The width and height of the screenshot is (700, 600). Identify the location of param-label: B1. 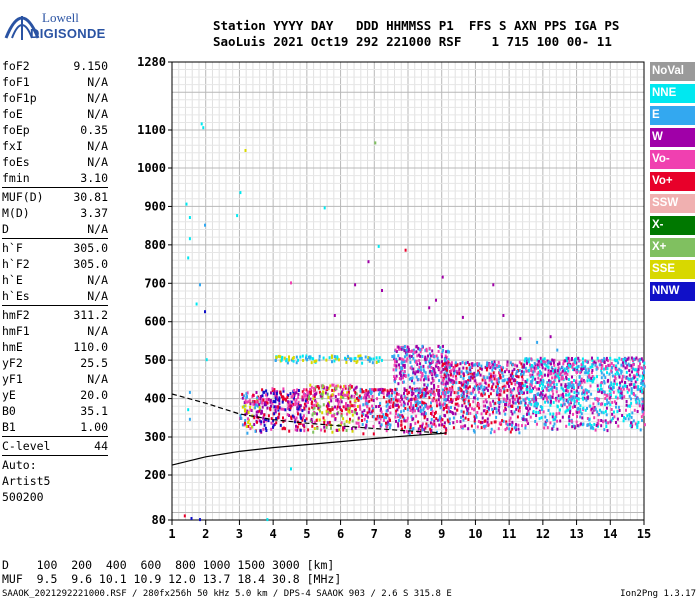
(9, 427).